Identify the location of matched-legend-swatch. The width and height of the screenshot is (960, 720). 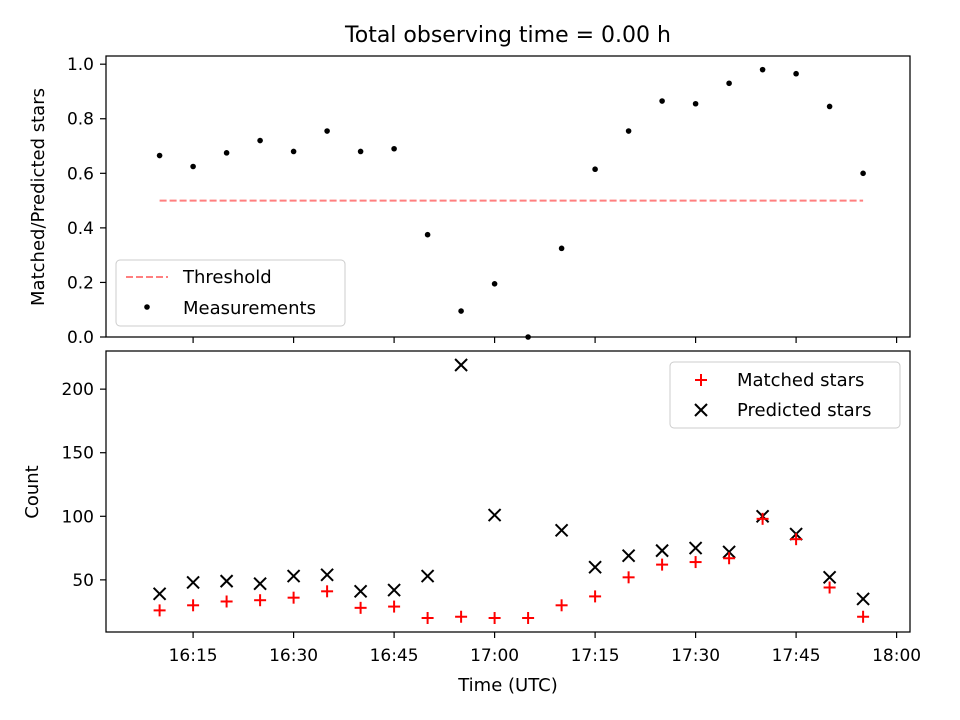
(701, 380).